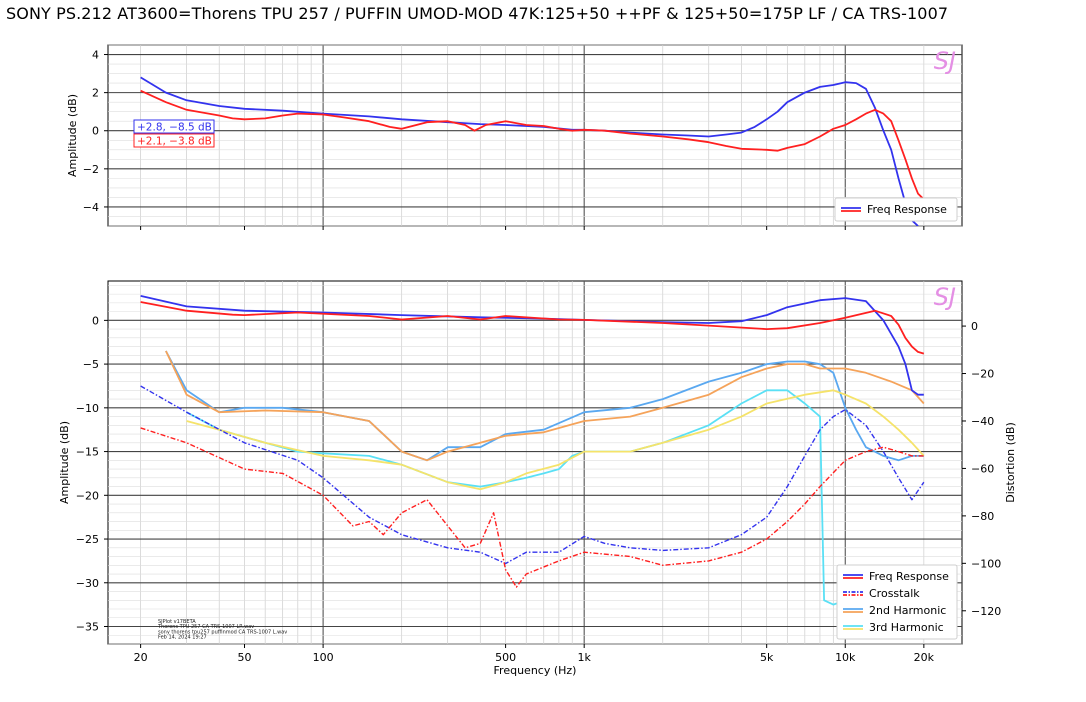  Describe the element at coordinates (245, 657) in the screenshot. I see `x-tick-label: 50` at that location.